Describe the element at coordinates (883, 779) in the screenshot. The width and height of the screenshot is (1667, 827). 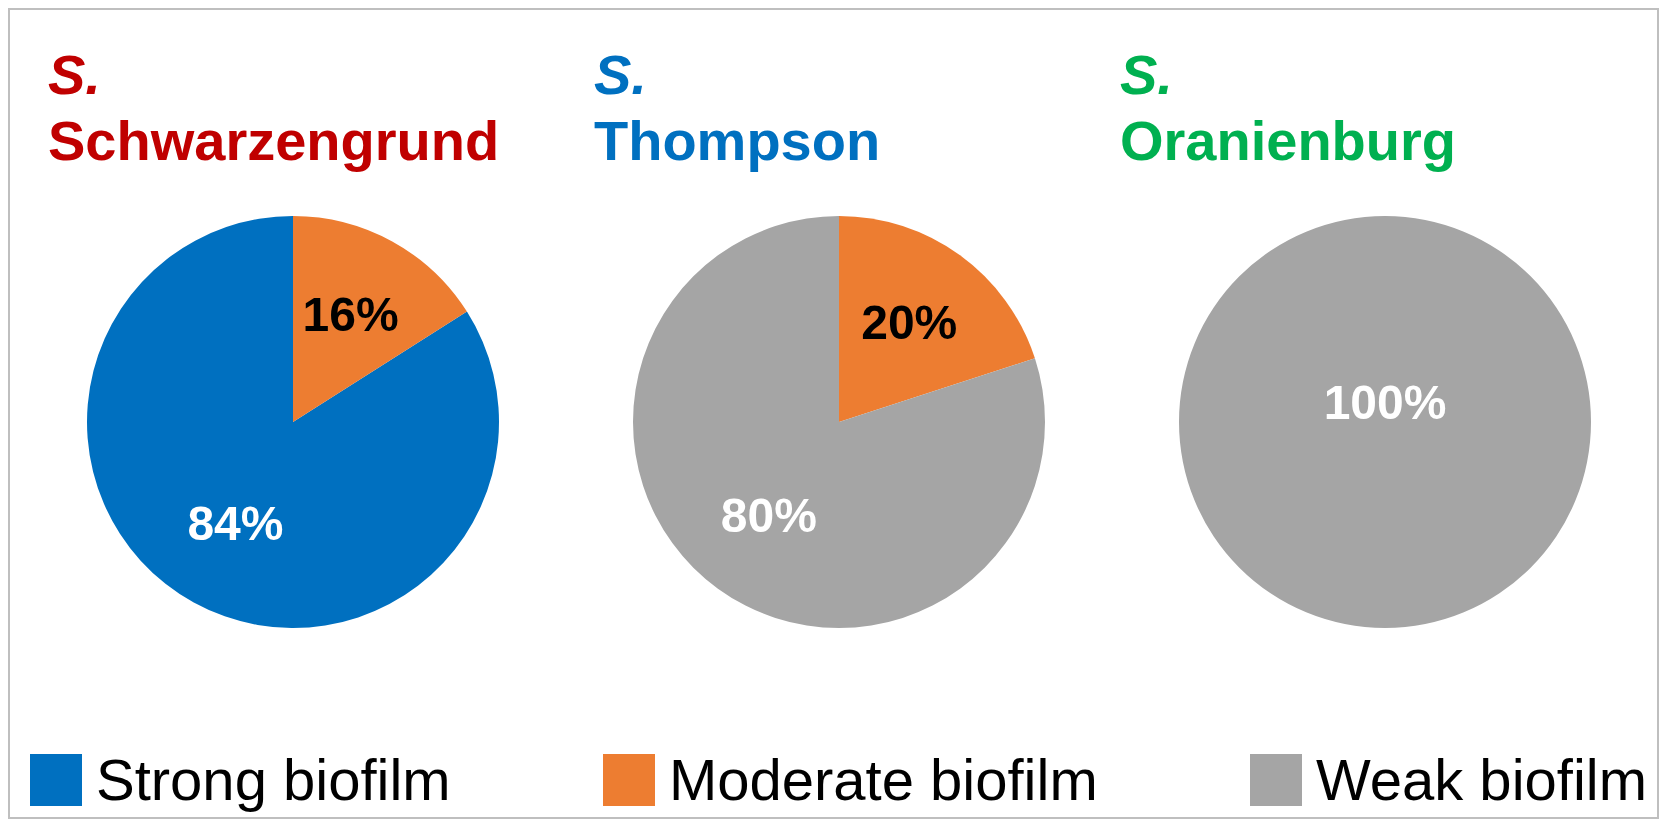
I see `legend-label: Moderate biofilm` at that location.